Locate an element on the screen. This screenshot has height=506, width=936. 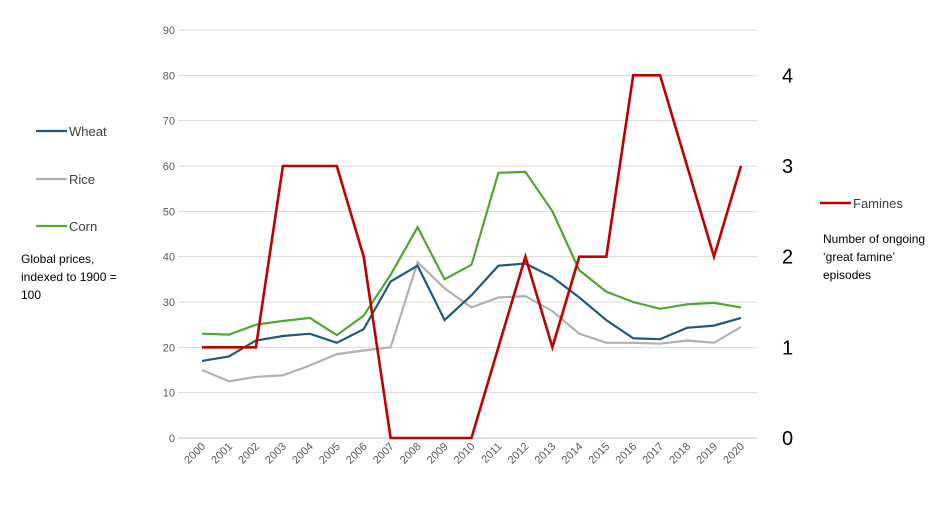
x-tick-label: 2001 is located at coordinates (222, 454).